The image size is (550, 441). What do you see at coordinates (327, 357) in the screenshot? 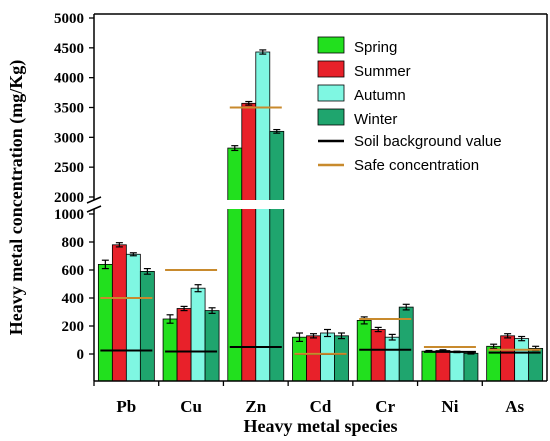
I see `bar-autumn-cd` at bounding box center [327, 357].